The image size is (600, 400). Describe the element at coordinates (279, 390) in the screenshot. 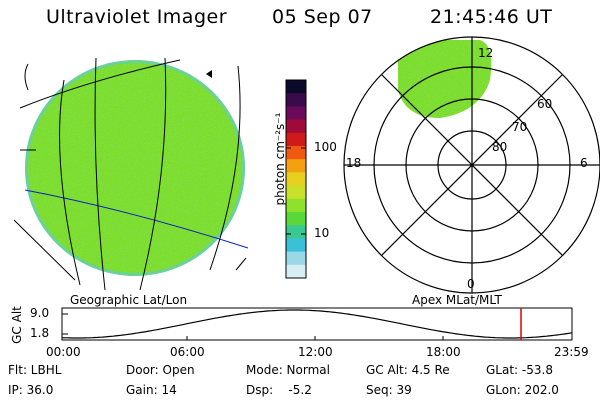

I see `dsp-value: Dsp: -5.2` at that location.